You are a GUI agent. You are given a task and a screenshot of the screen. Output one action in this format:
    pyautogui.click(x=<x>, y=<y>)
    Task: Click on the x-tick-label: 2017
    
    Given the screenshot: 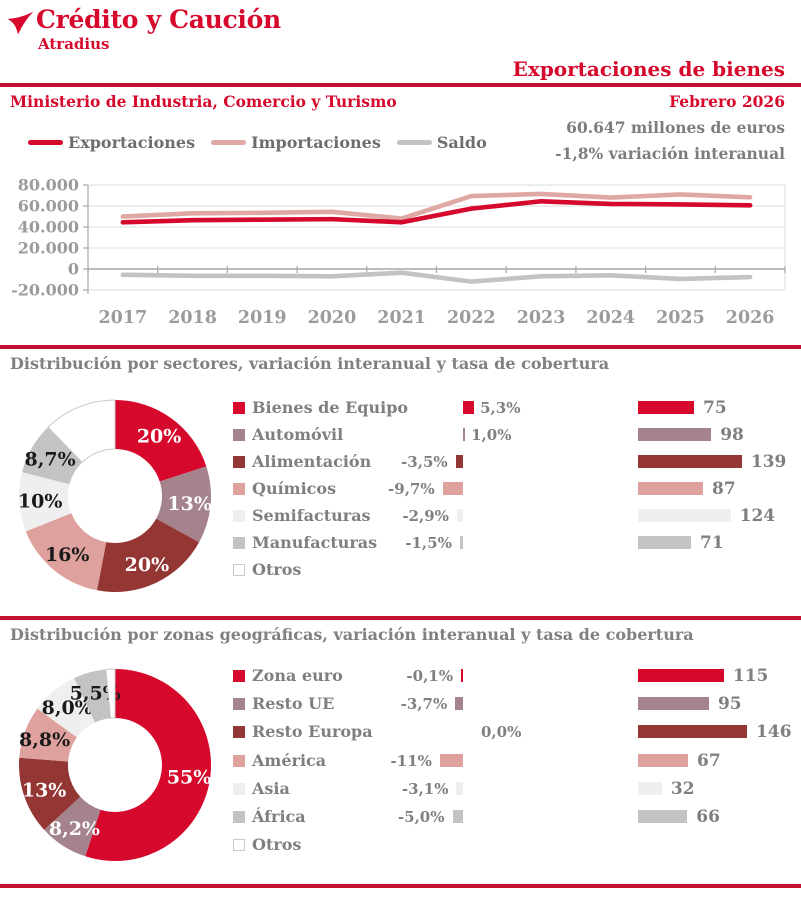 What is the action you would take?
    pyautogui.click(x=122, y=318)
    